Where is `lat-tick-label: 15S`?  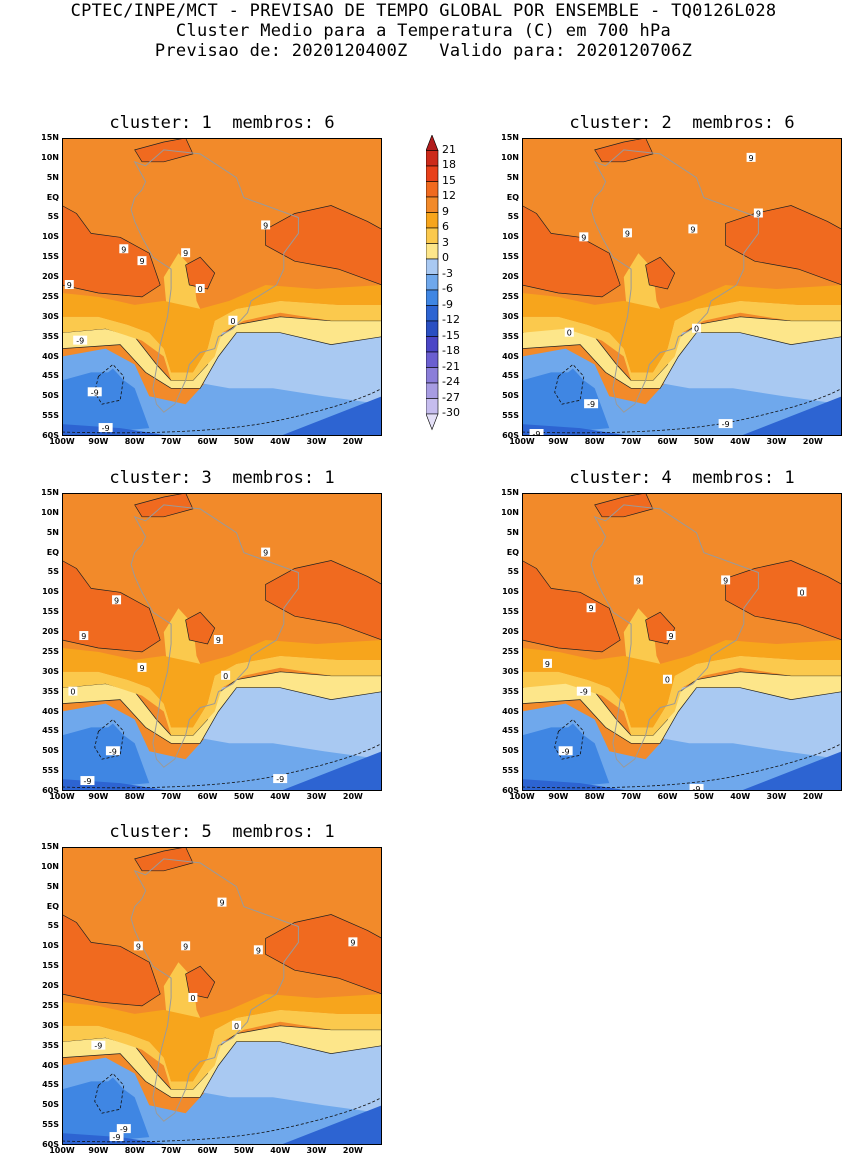
lat-tick-label: 15S is located at coordinates (50, 612).